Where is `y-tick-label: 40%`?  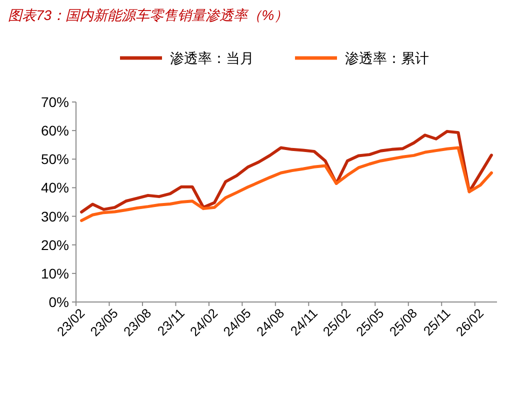 y-tick-label: 40% is located at coordinates (54, 188).